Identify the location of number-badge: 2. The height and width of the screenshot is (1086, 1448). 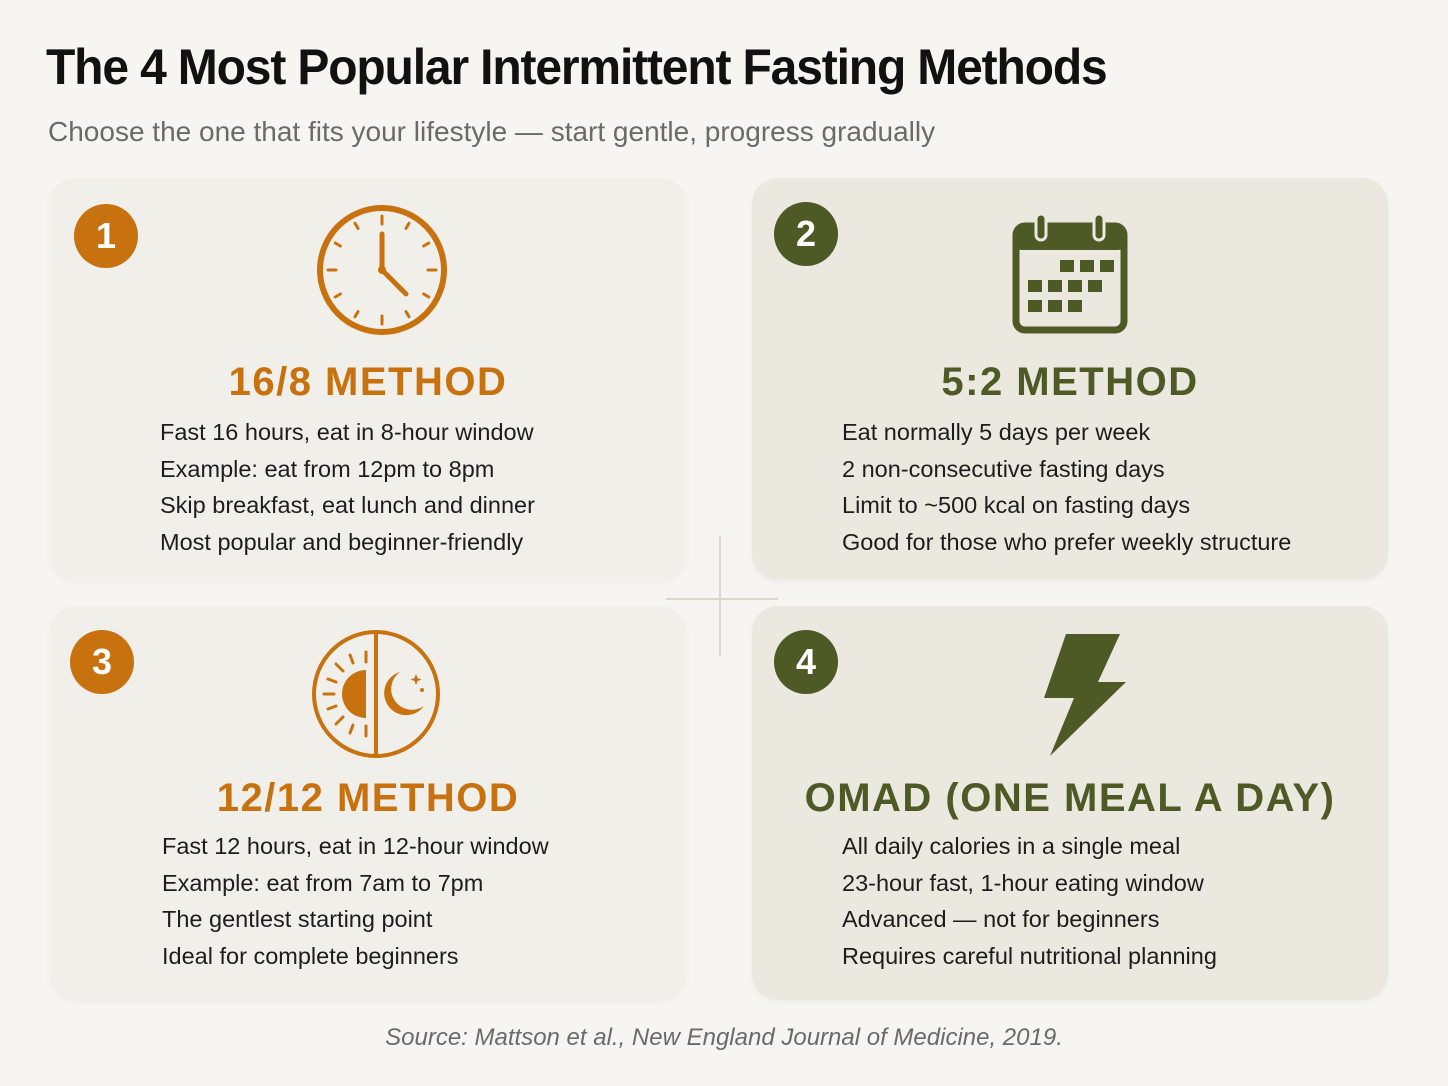
(806, 234).